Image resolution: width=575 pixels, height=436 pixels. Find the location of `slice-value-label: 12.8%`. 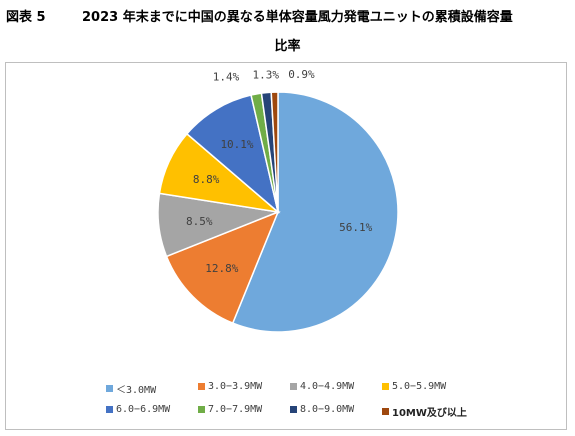

slice-value-label: 12.8% is located at coordinates (221, 268).